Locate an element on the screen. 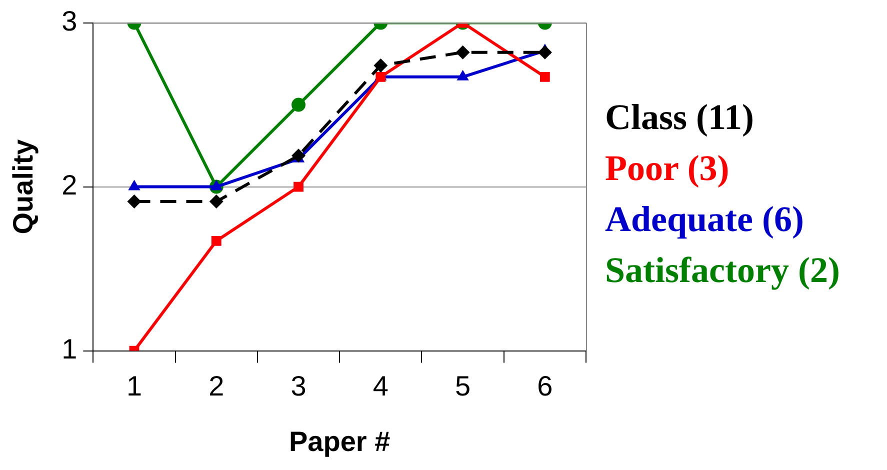 The width and height of the screenshot is (887, 470). x-tick-label: 6 is located at coordinates (545, 386).